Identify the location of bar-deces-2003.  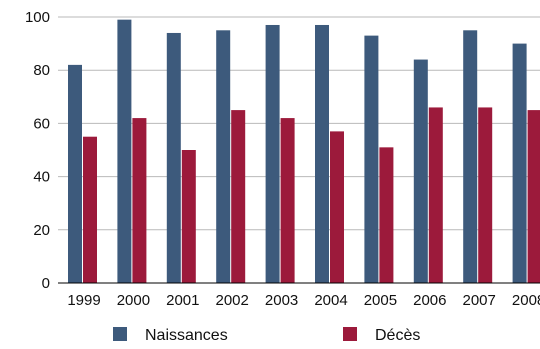
(287, 200).